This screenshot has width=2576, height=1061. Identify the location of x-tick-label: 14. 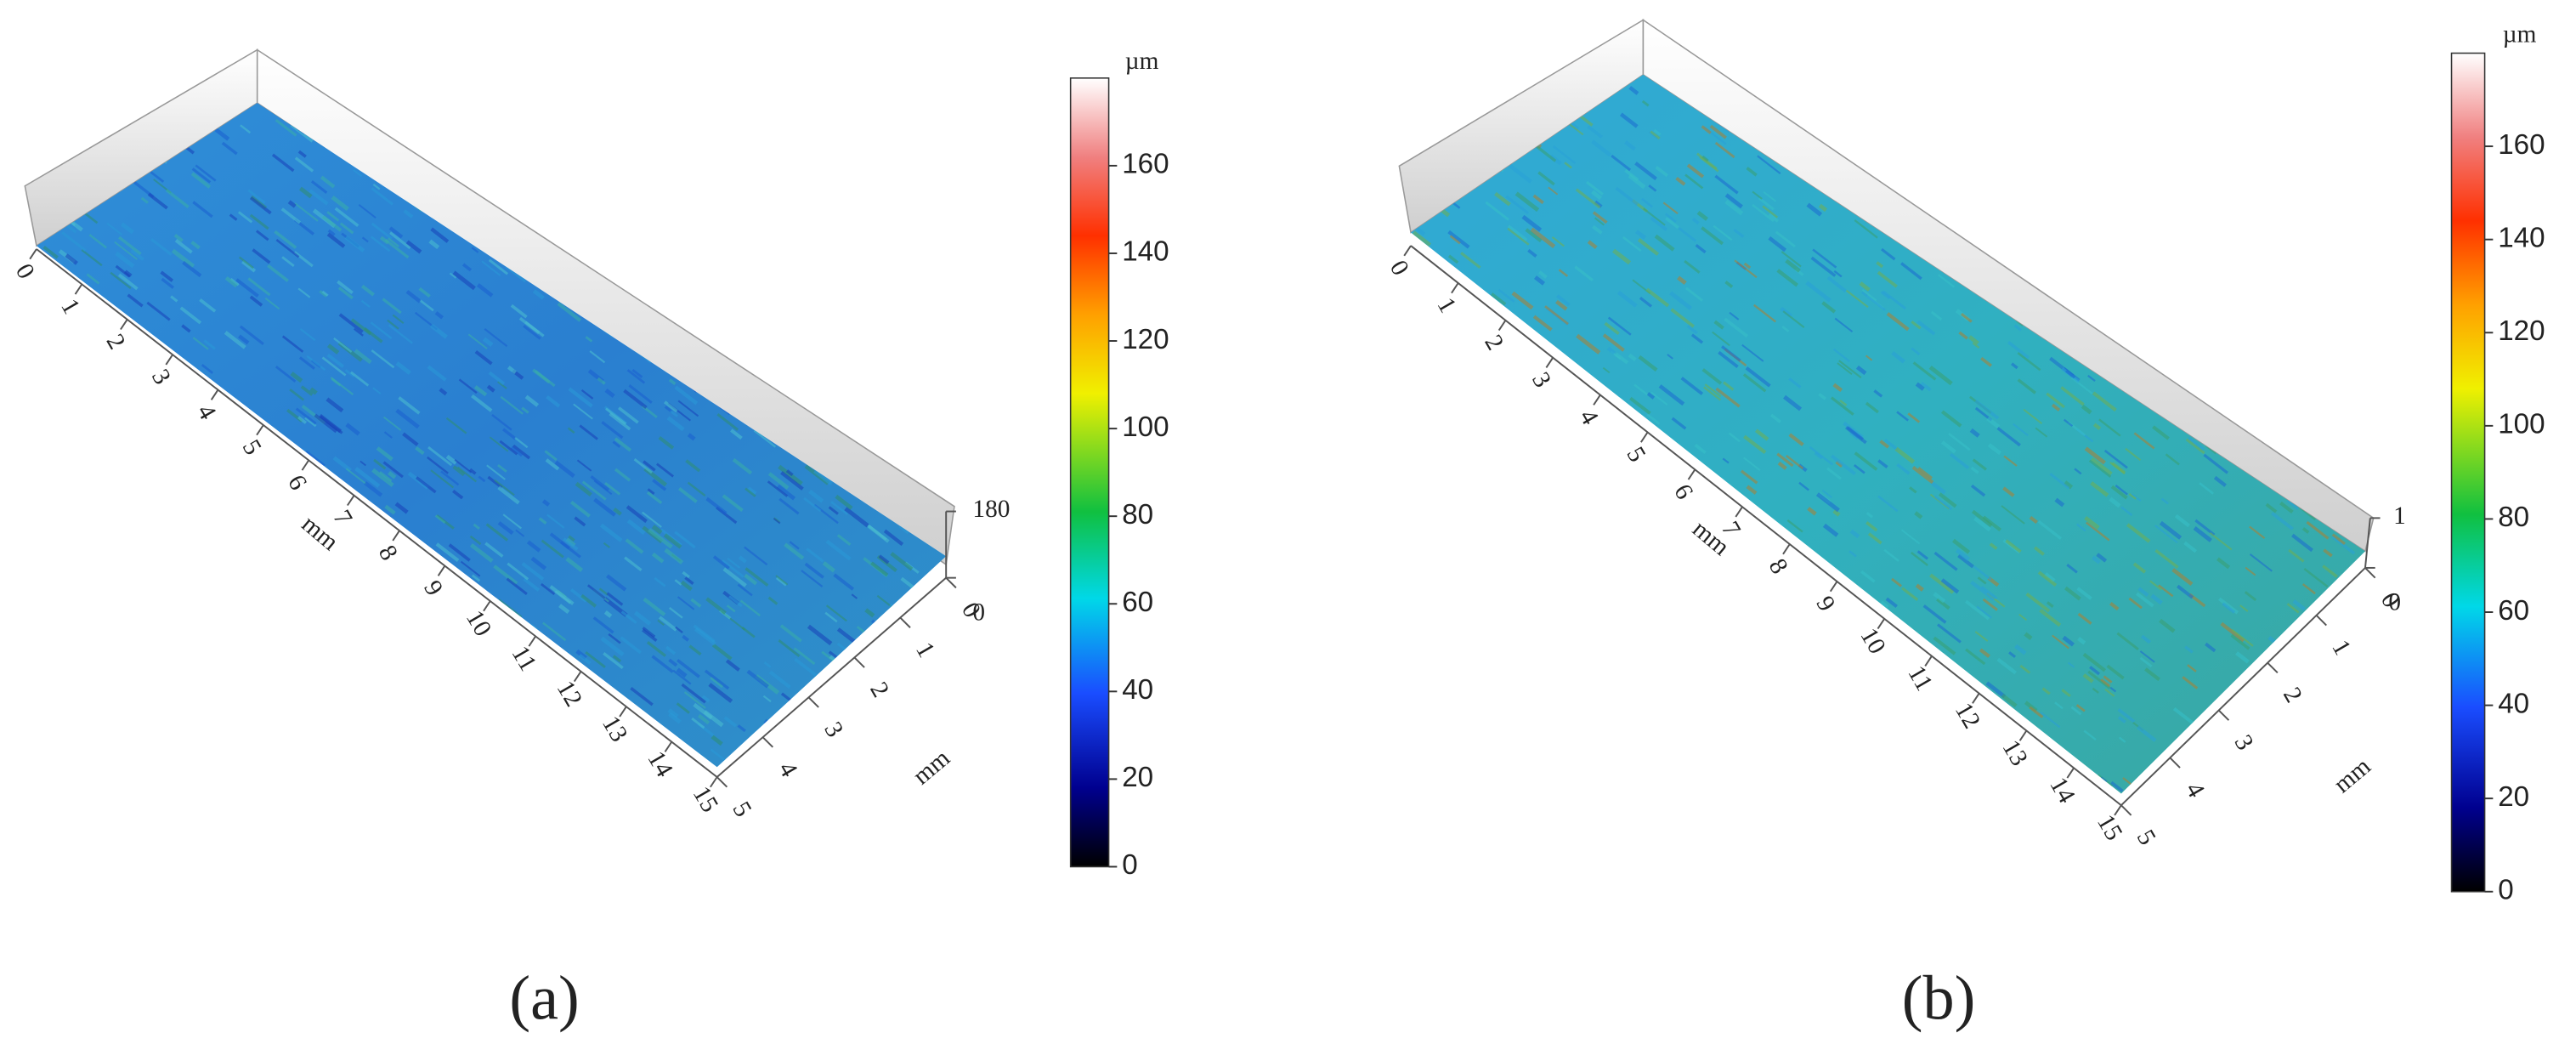
(2062, 791).